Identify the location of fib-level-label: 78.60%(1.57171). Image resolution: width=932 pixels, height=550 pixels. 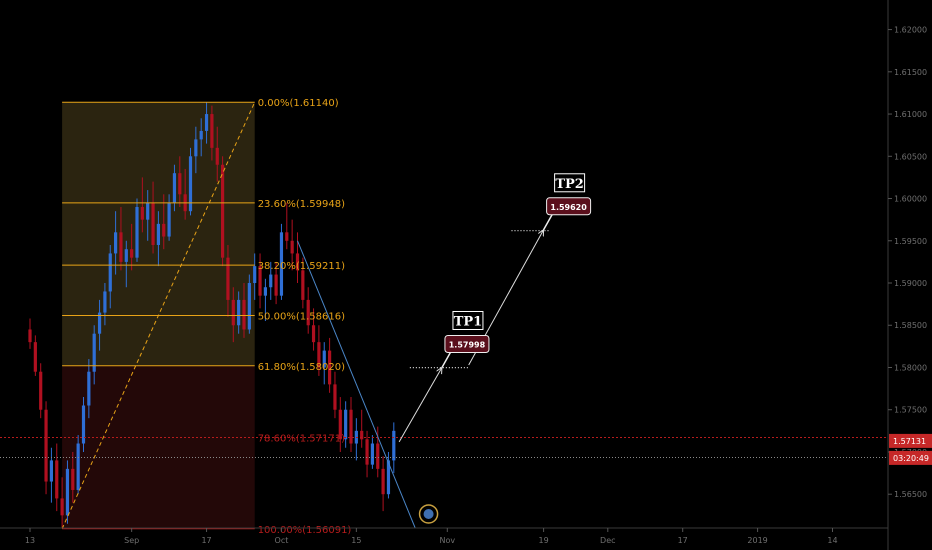
(301, 439).